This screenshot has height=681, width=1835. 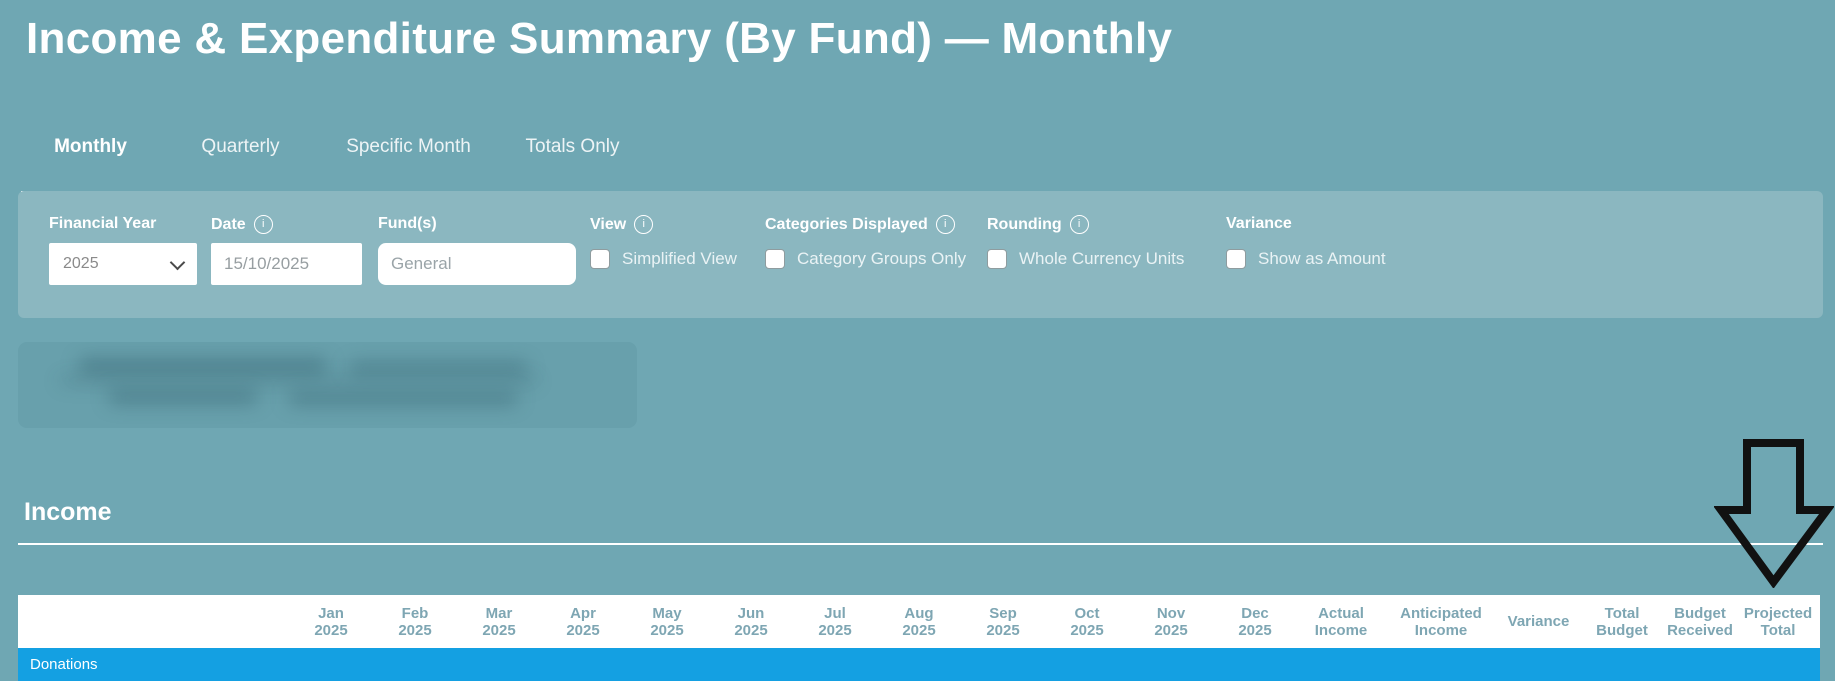 I want to click on donations-row-label: Donations, so click(x=64, y=664).